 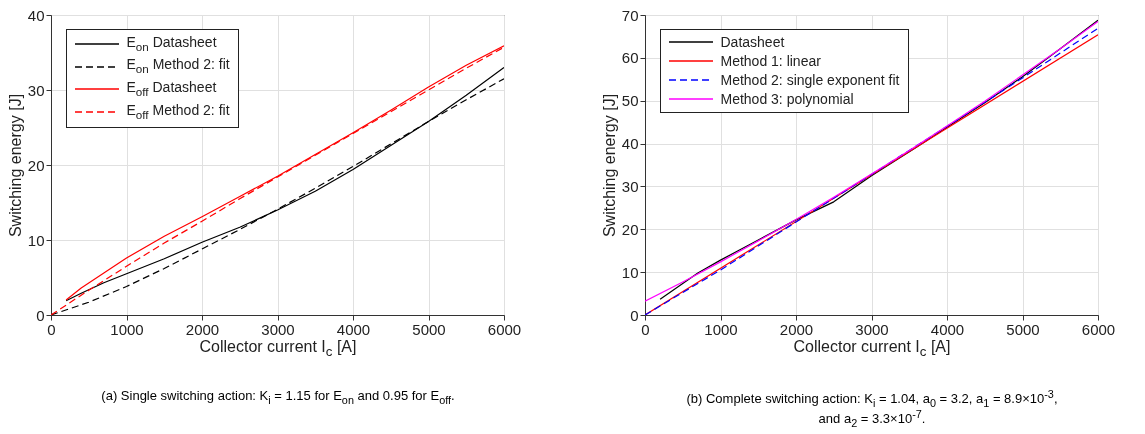 What do you see at coordinates (770, 61) in the screenshot?
I see `legend-label: Method 1: linear` at bounding box center [770, 61].